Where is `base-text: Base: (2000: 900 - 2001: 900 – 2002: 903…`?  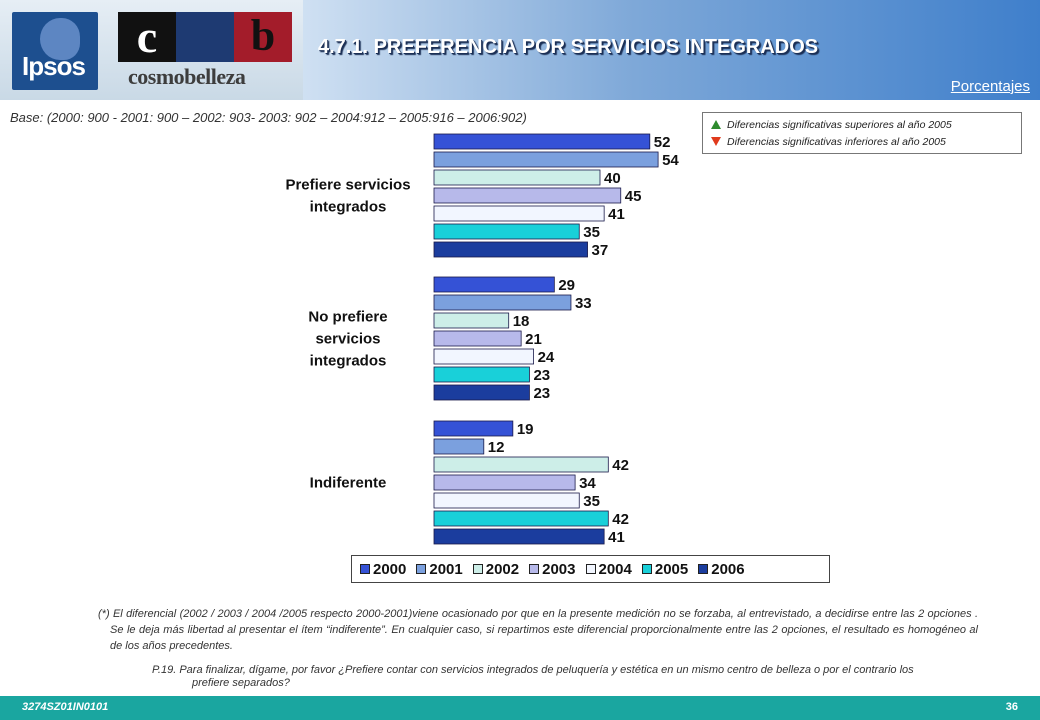 base-text: Base: (2000: 900 - 2001: 900 – 2002: 903… is located at coordinates (268, 117).